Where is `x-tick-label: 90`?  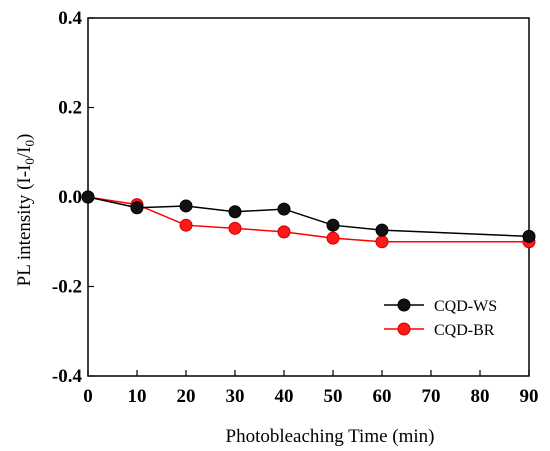
x-tick-label: 90 is located at coordinates (529, 396).